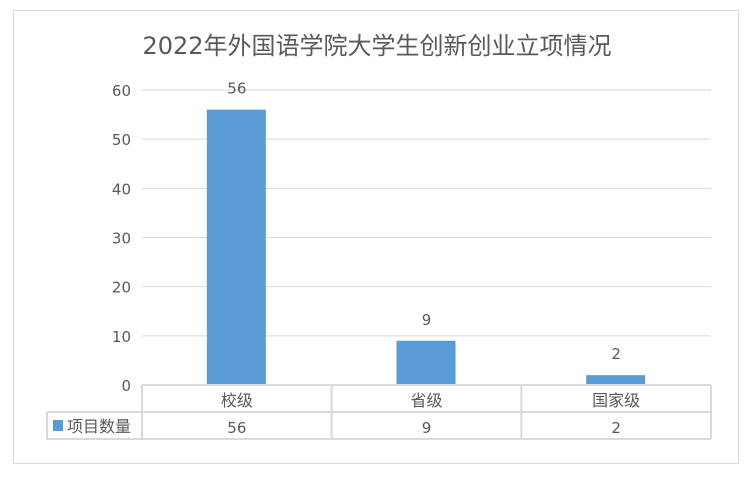  What do you see at coordinates (427, 428) in the screenshot?
I see `table-value: 9` at bounding box center [427, 428].